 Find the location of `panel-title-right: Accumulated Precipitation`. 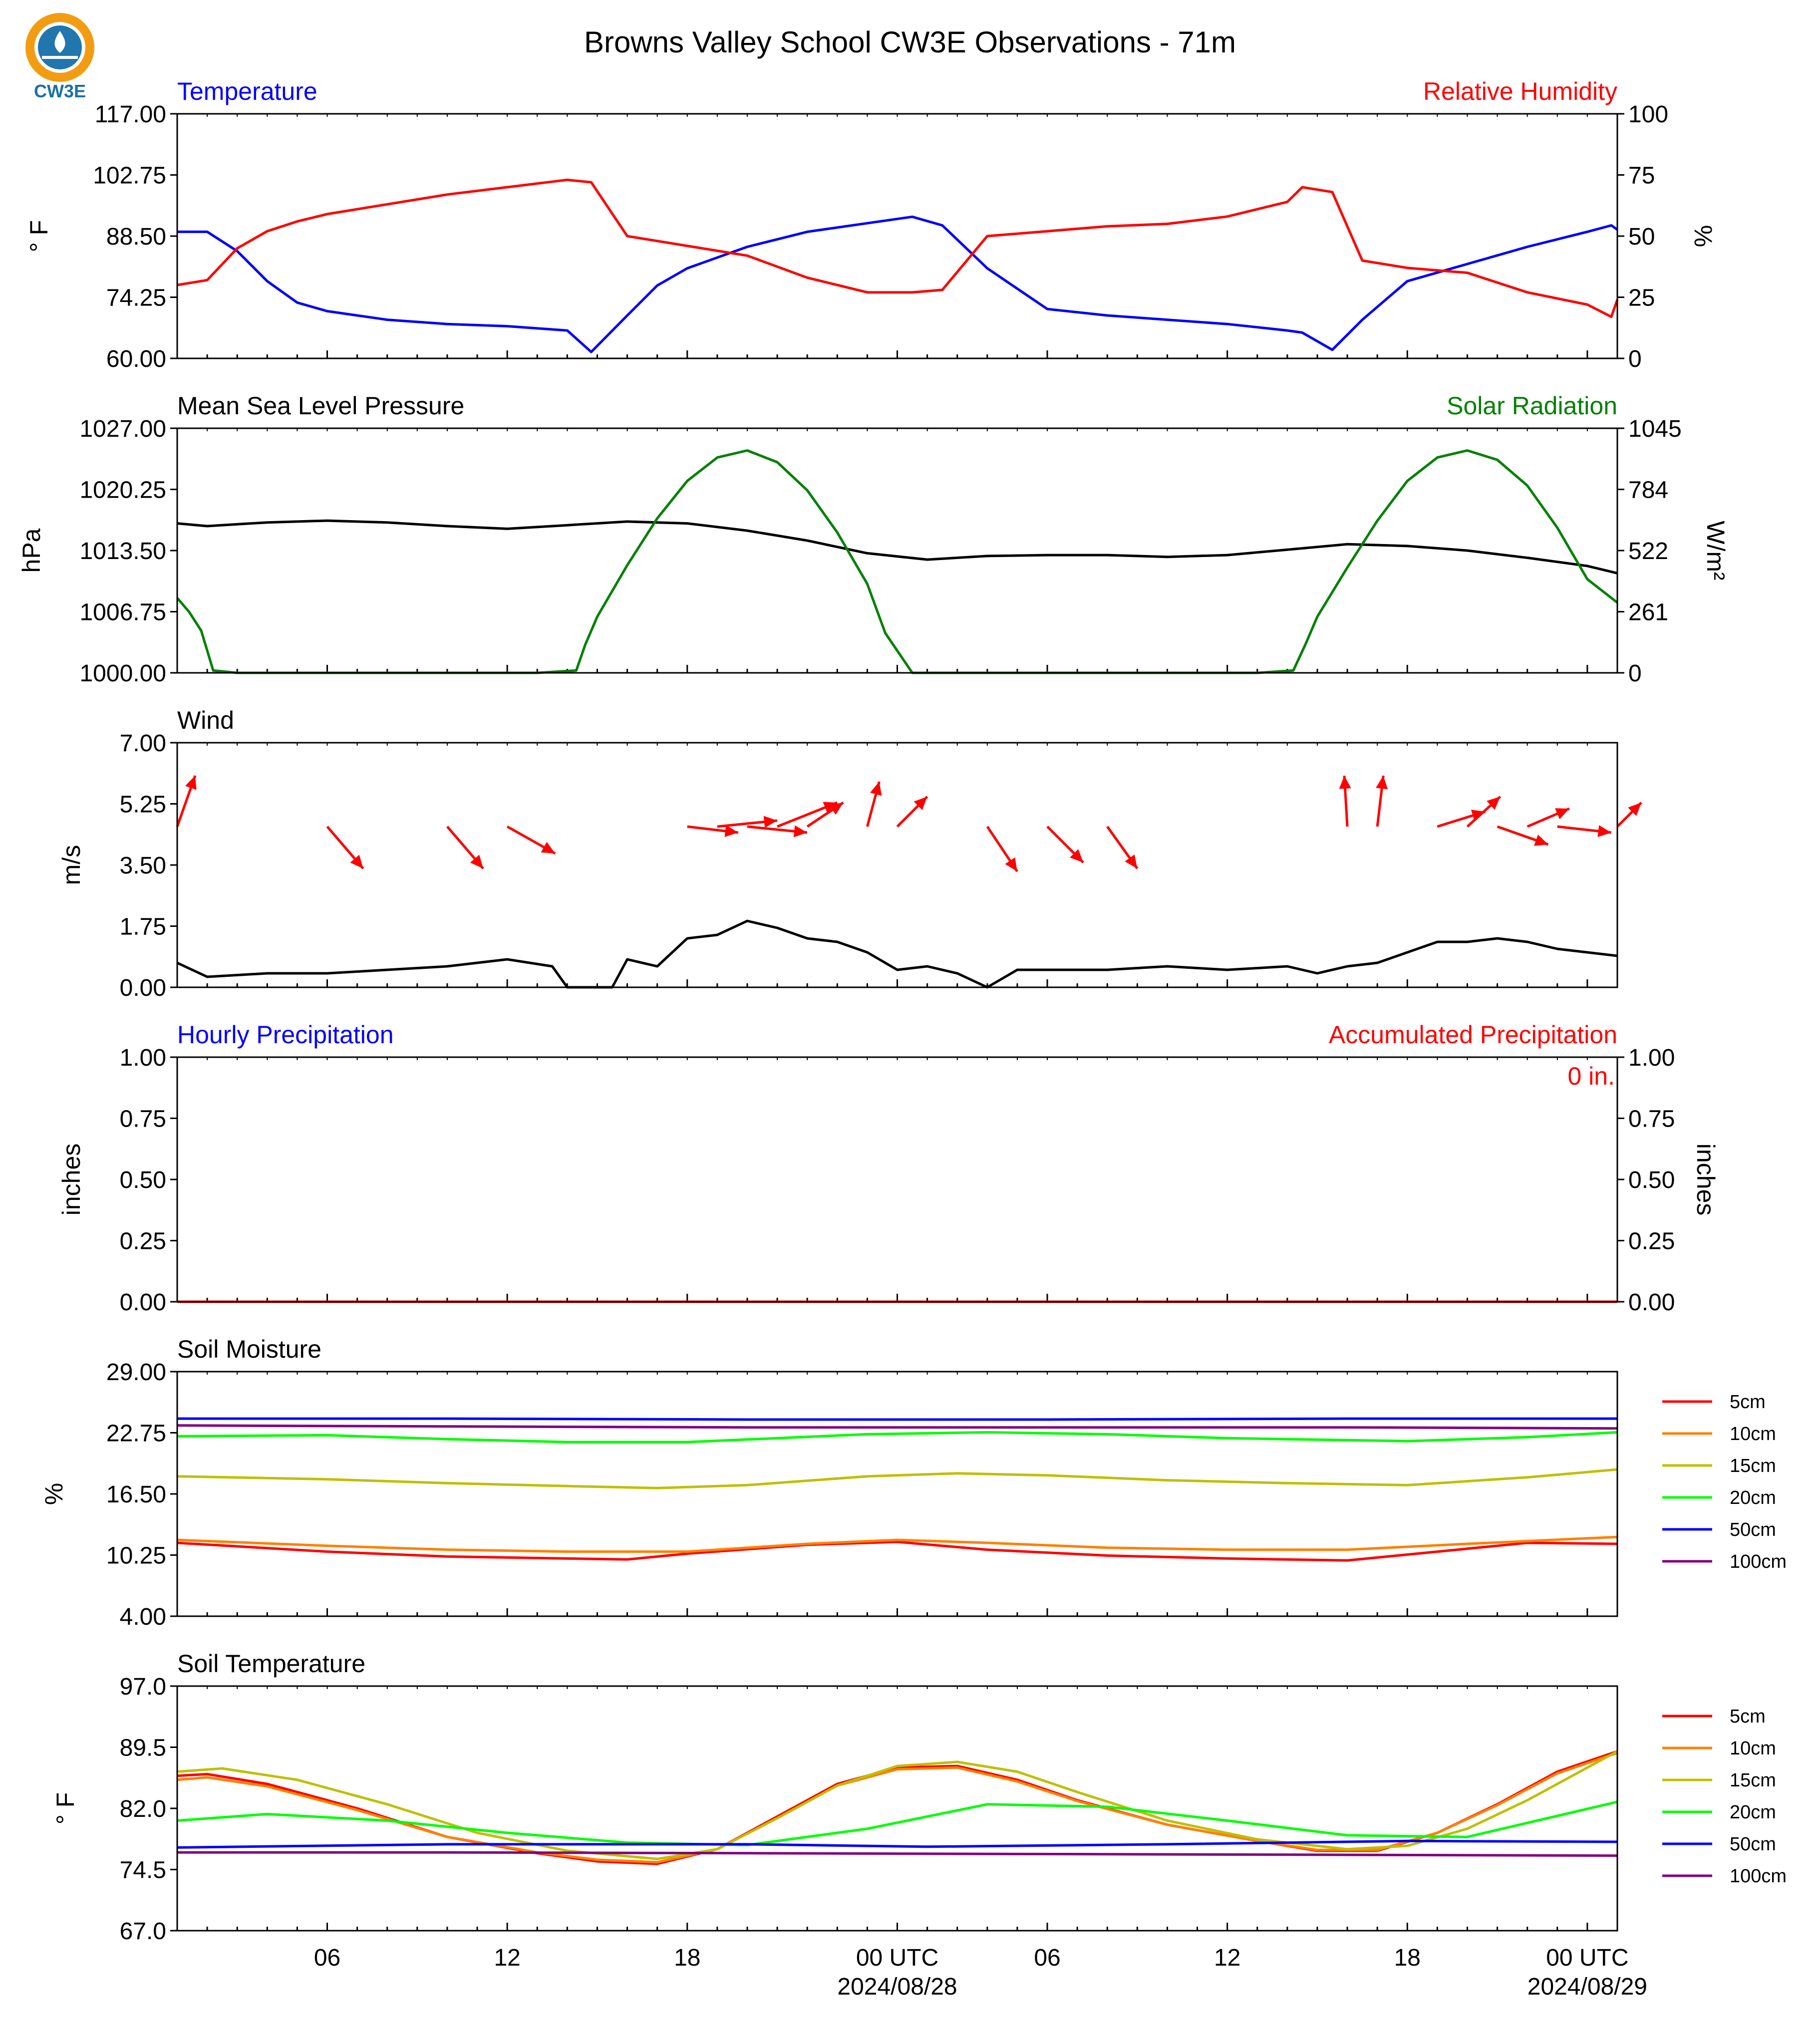

panel-title-right: Accumulated Precipitation is located at coordinates (1473, 1035).